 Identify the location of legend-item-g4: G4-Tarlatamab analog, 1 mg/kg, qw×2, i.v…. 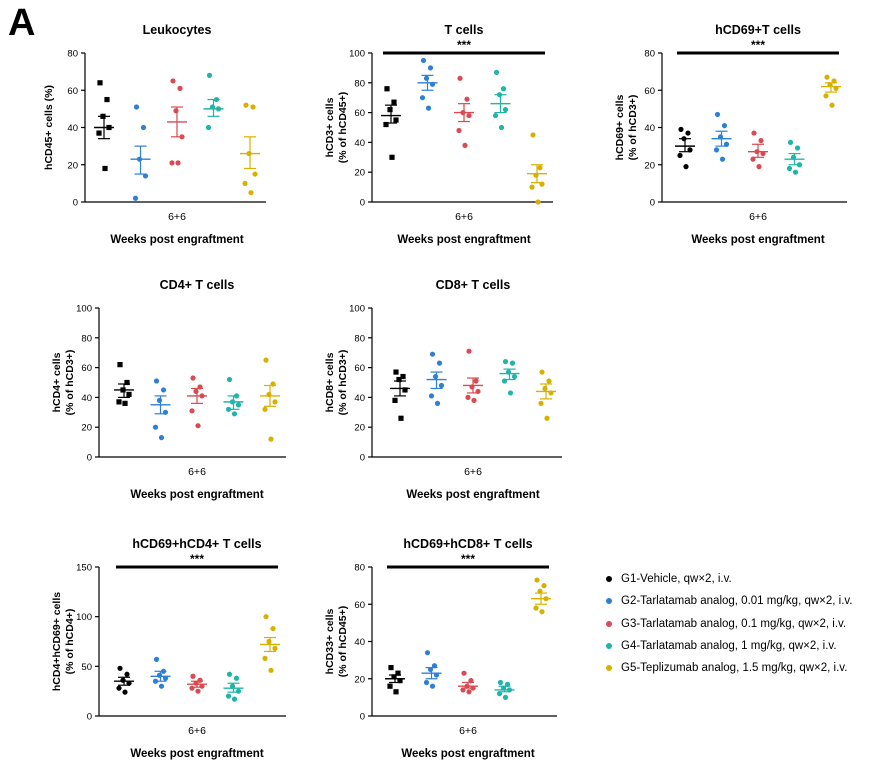
(729, 646).